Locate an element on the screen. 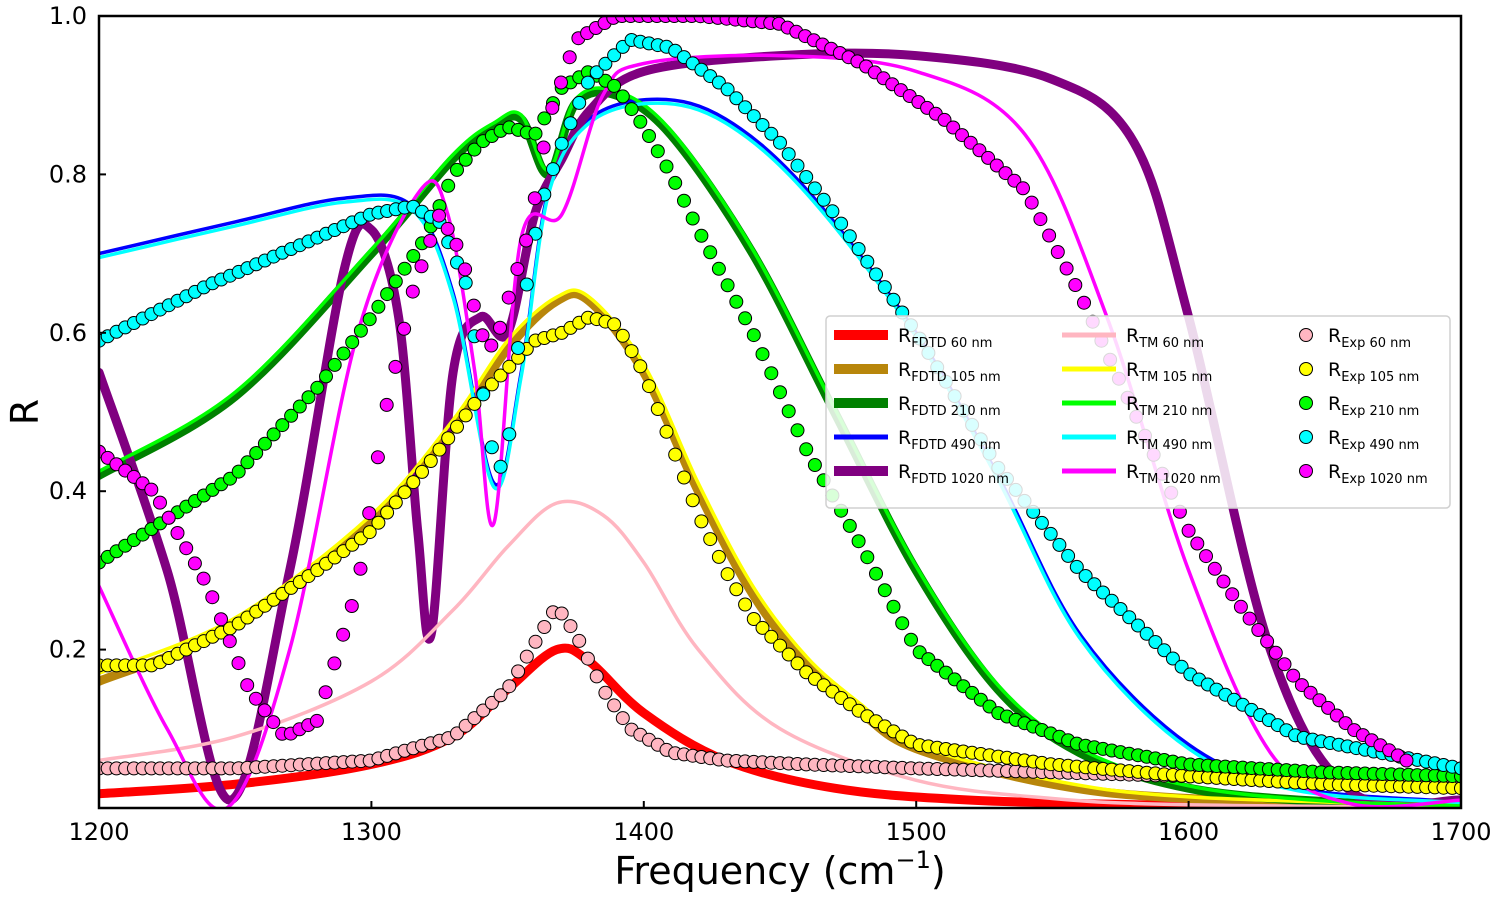 The height and width of the screenshot is (900, 1500). legend-label: RFDTD 210 nm is located at coordinates (949, 406).